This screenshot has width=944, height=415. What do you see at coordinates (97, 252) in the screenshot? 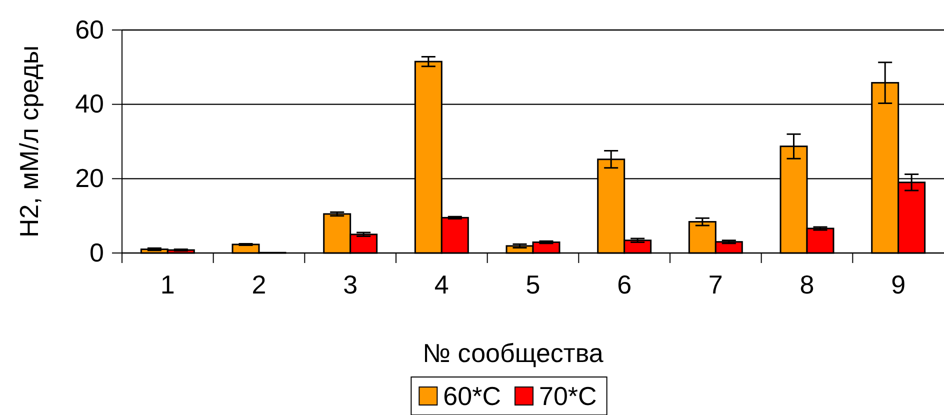
I see `y-tick-label: 0` at bounding box center [97, 252].